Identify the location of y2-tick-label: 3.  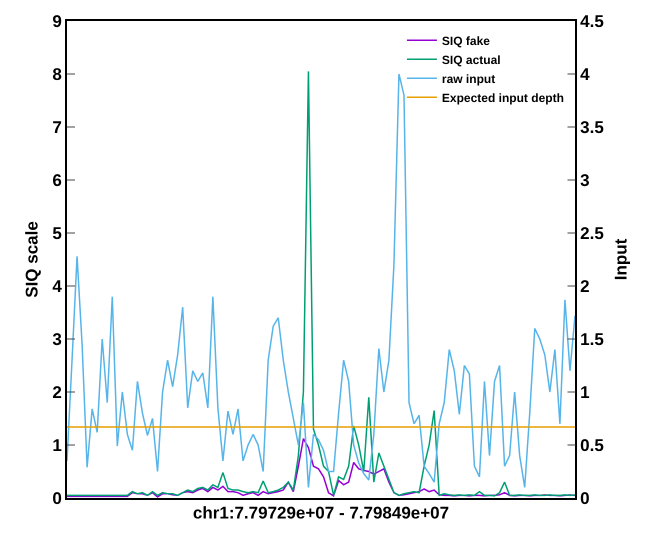
(585, 180).